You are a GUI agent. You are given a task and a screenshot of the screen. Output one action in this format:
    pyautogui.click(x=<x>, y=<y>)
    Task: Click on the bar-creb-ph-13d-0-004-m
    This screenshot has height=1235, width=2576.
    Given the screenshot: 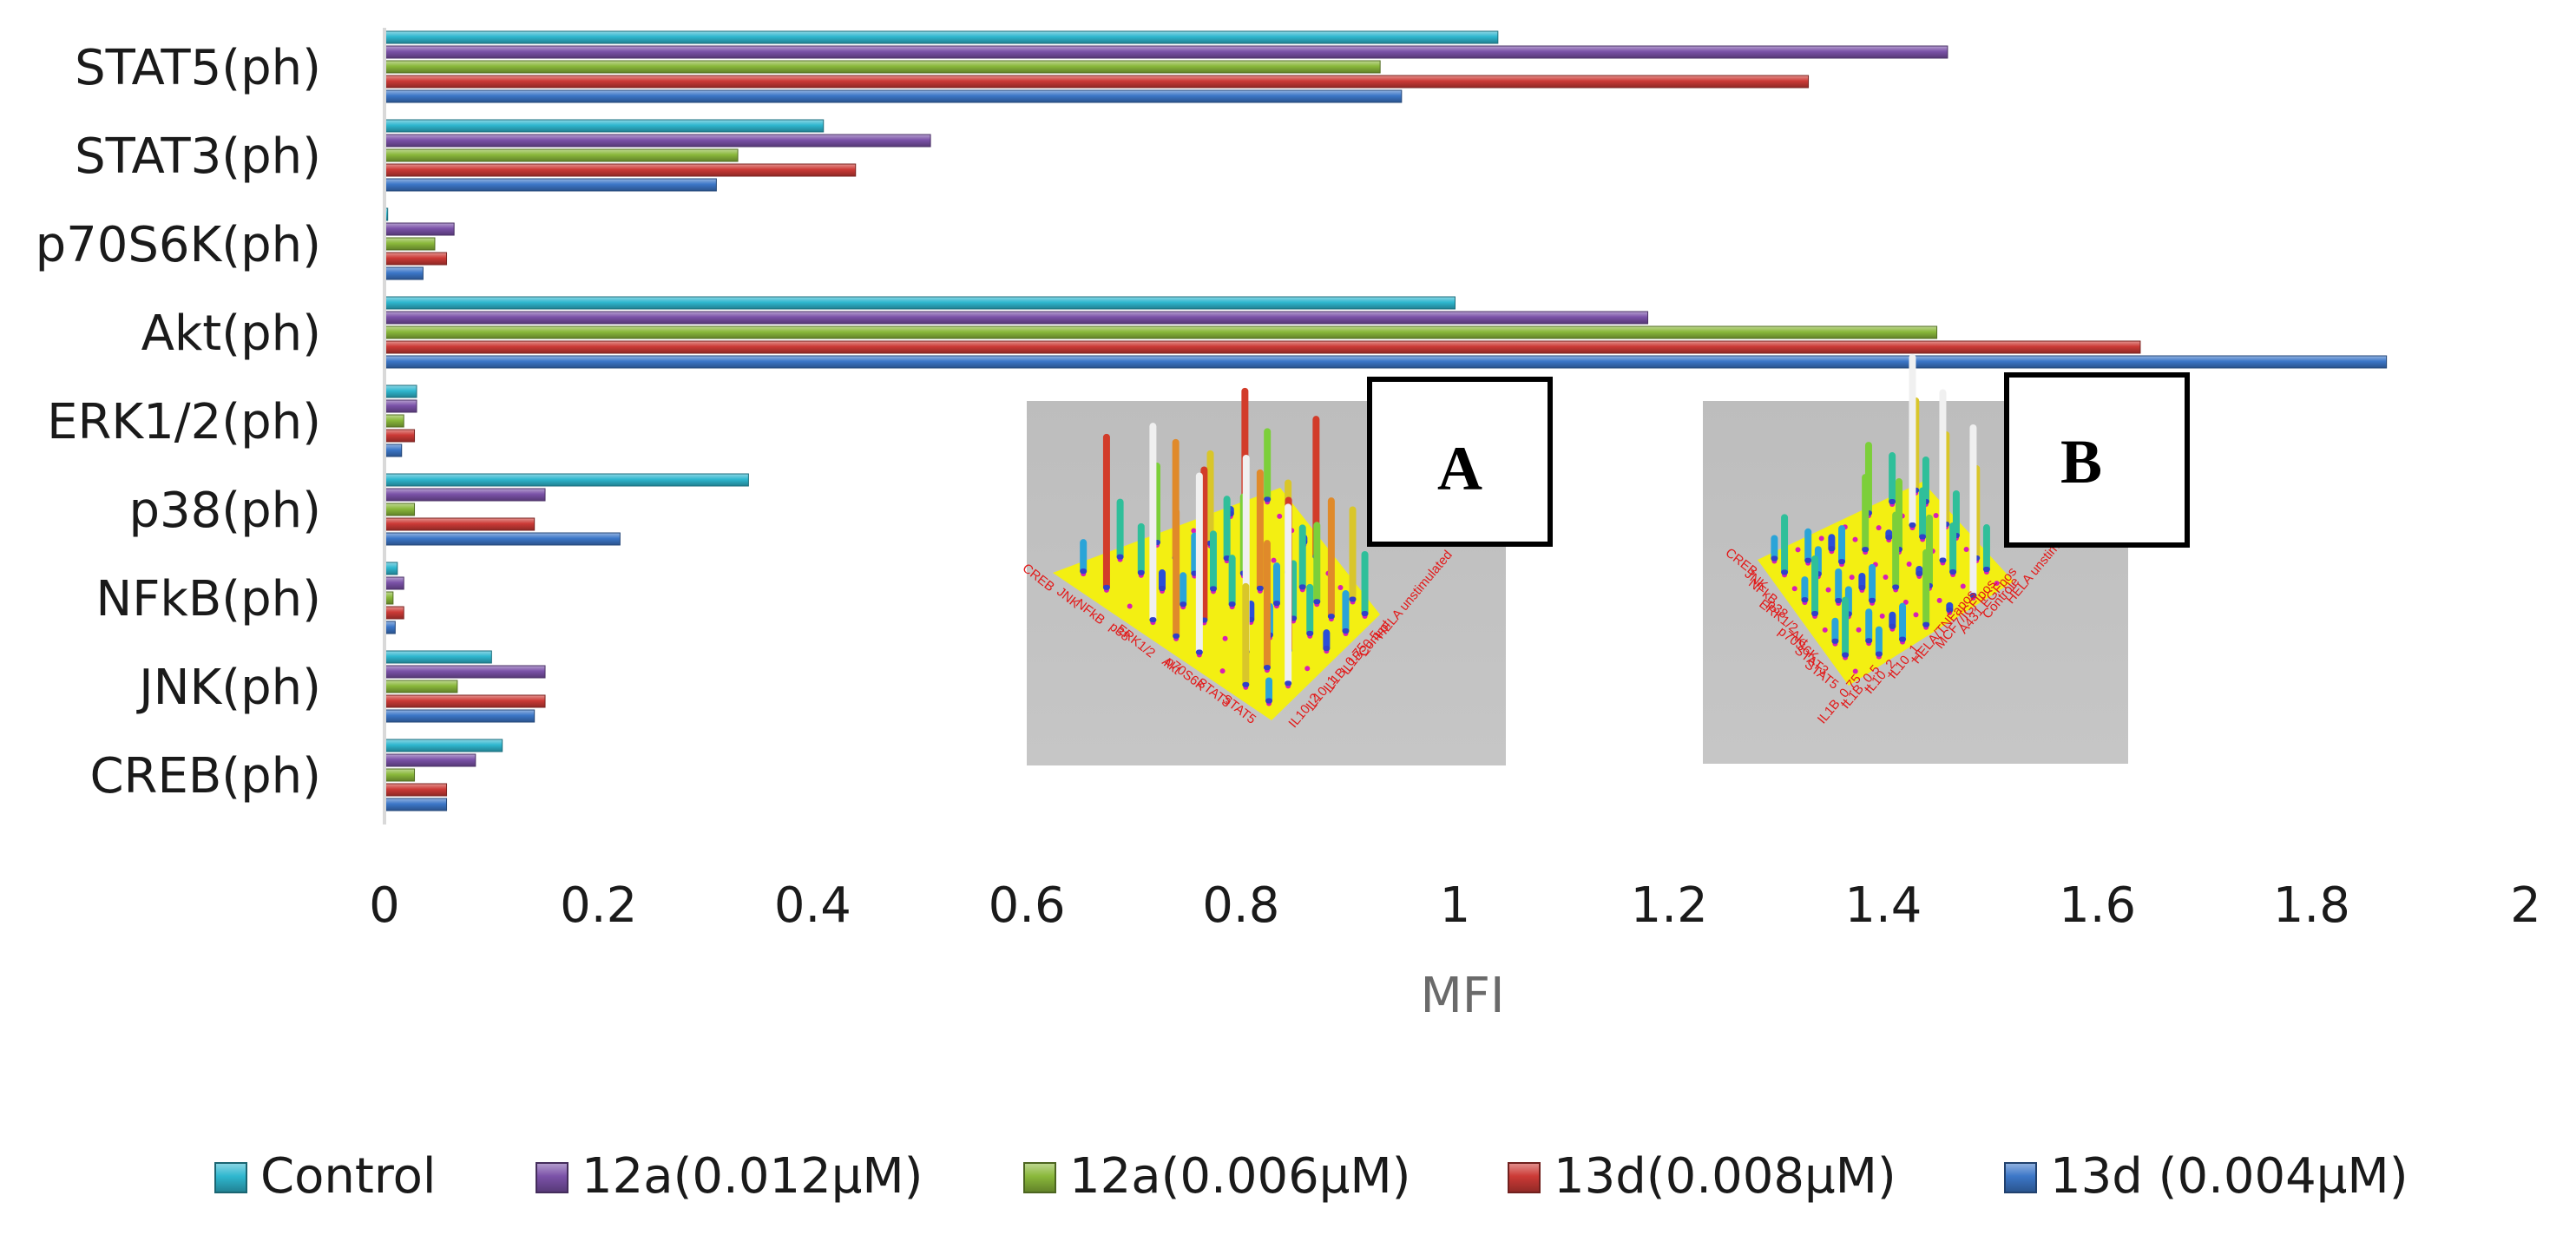 What is the action you would take?
    pyautogui.click(x=416, y=804)
    